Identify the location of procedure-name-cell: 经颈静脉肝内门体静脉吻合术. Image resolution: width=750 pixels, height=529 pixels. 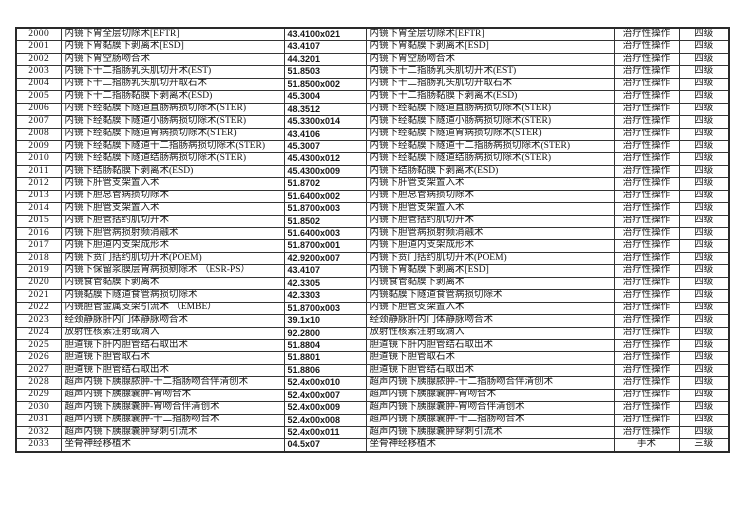
(172, 321).